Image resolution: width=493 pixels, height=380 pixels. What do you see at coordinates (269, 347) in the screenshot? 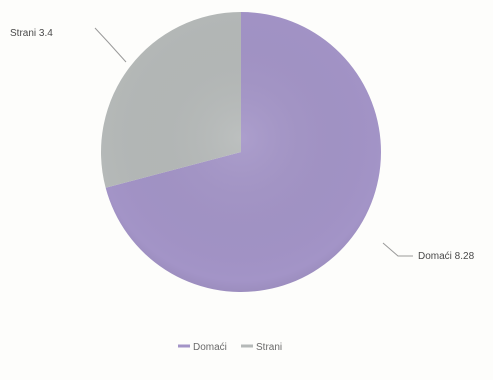
I see `legend-item-strani: Strani` at bounding box center [269, 347].